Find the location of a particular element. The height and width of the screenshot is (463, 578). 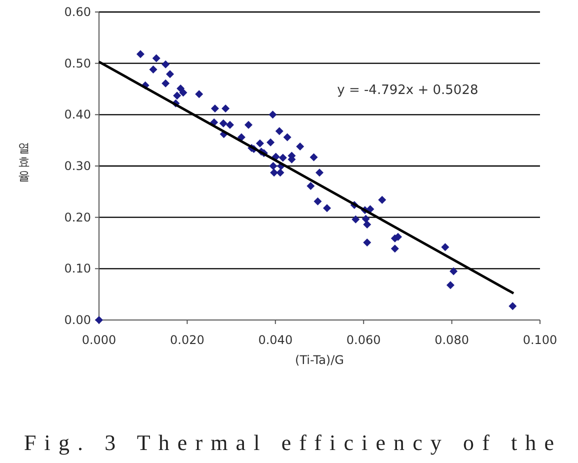

x-tick-label: 0.100 is located at coordinates (540, 340).